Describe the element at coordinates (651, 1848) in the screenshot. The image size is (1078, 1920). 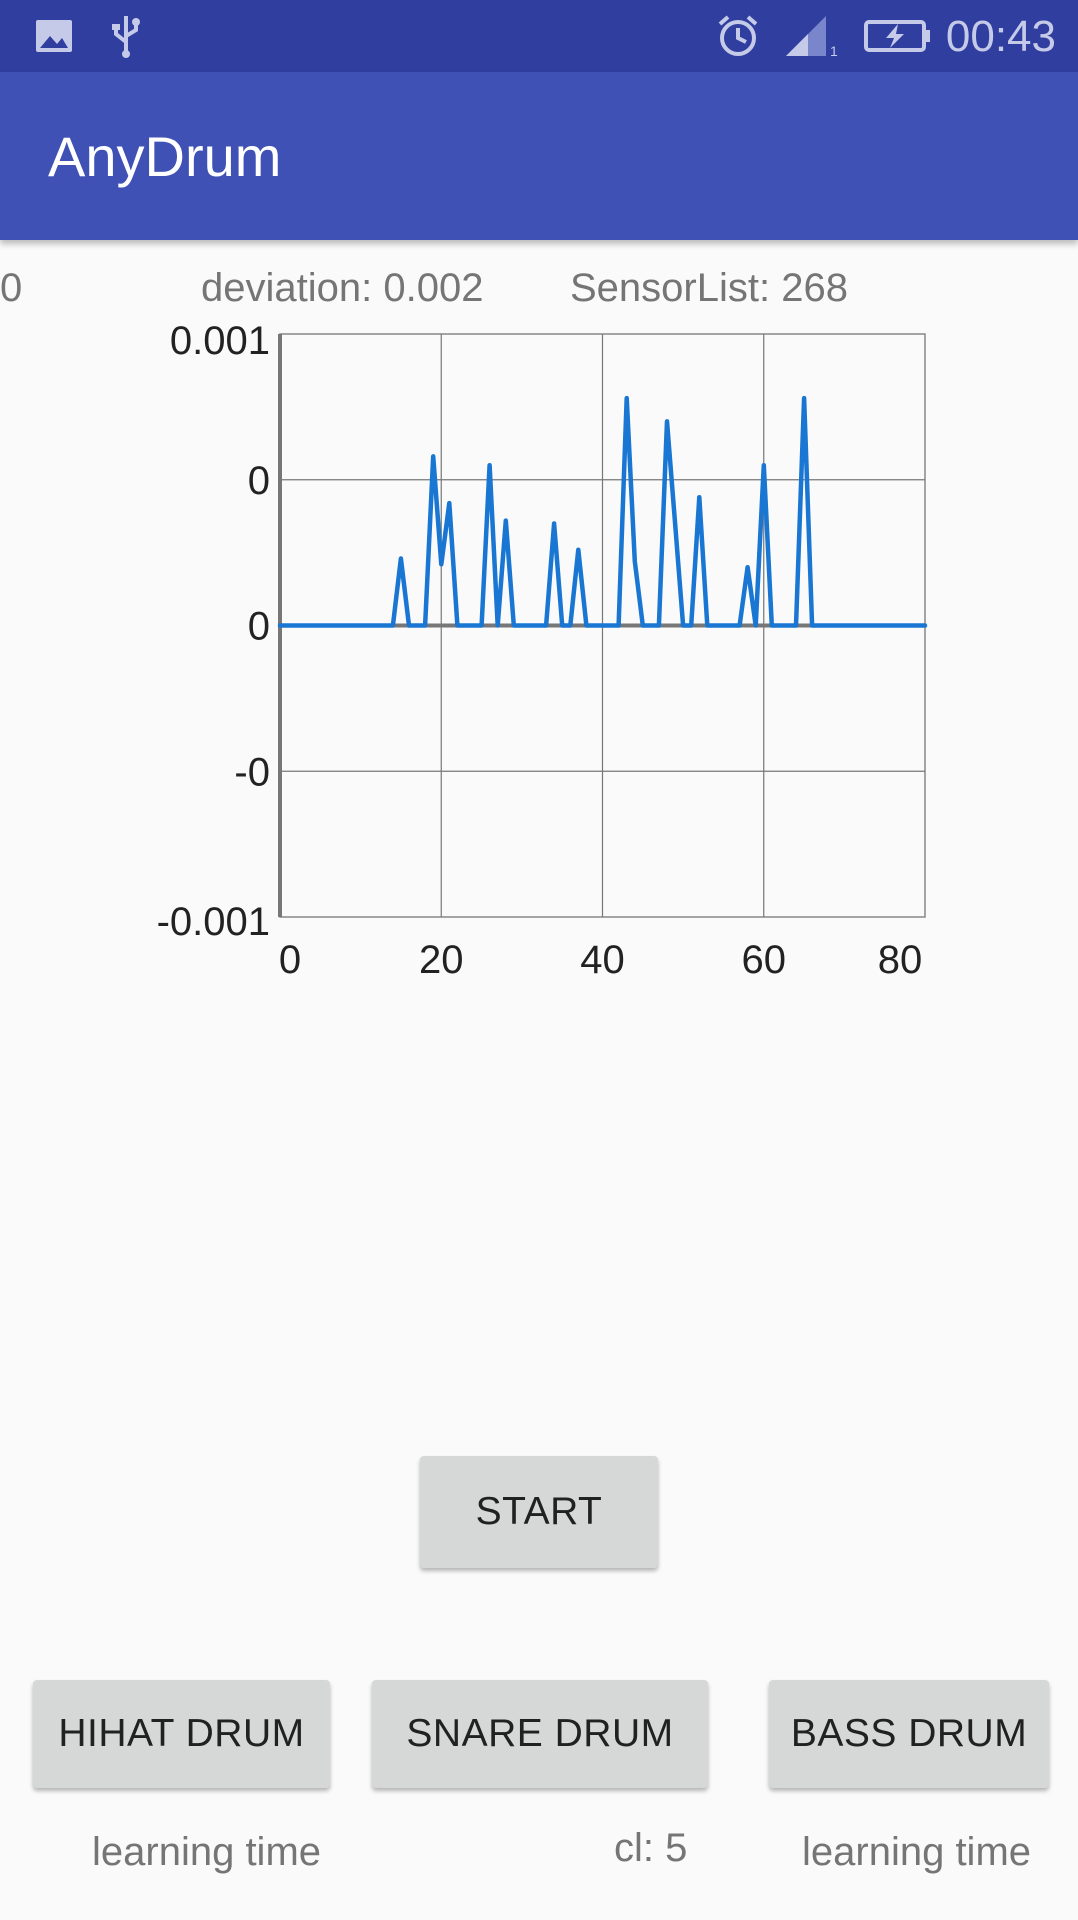
I see `snare-caption: cl: 5` at that location.